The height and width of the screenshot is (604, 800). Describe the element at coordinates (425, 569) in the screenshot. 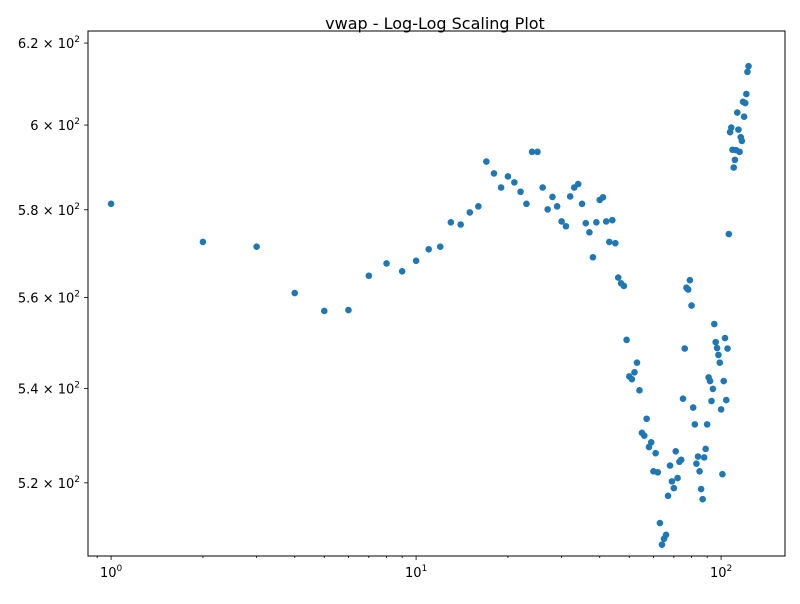

I see `x-tick-label-exponent: 1` at that location.